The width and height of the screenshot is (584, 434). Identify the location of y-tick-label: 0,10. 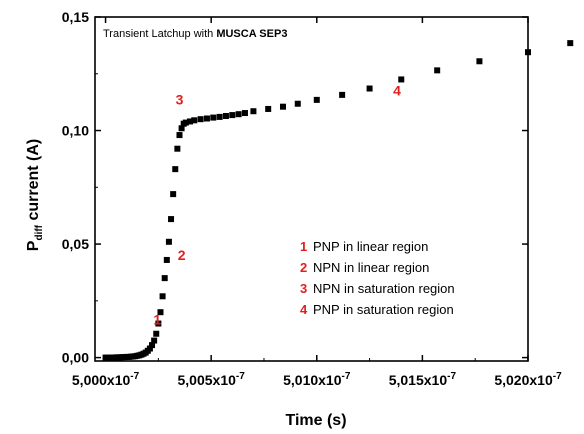
(75, 131).